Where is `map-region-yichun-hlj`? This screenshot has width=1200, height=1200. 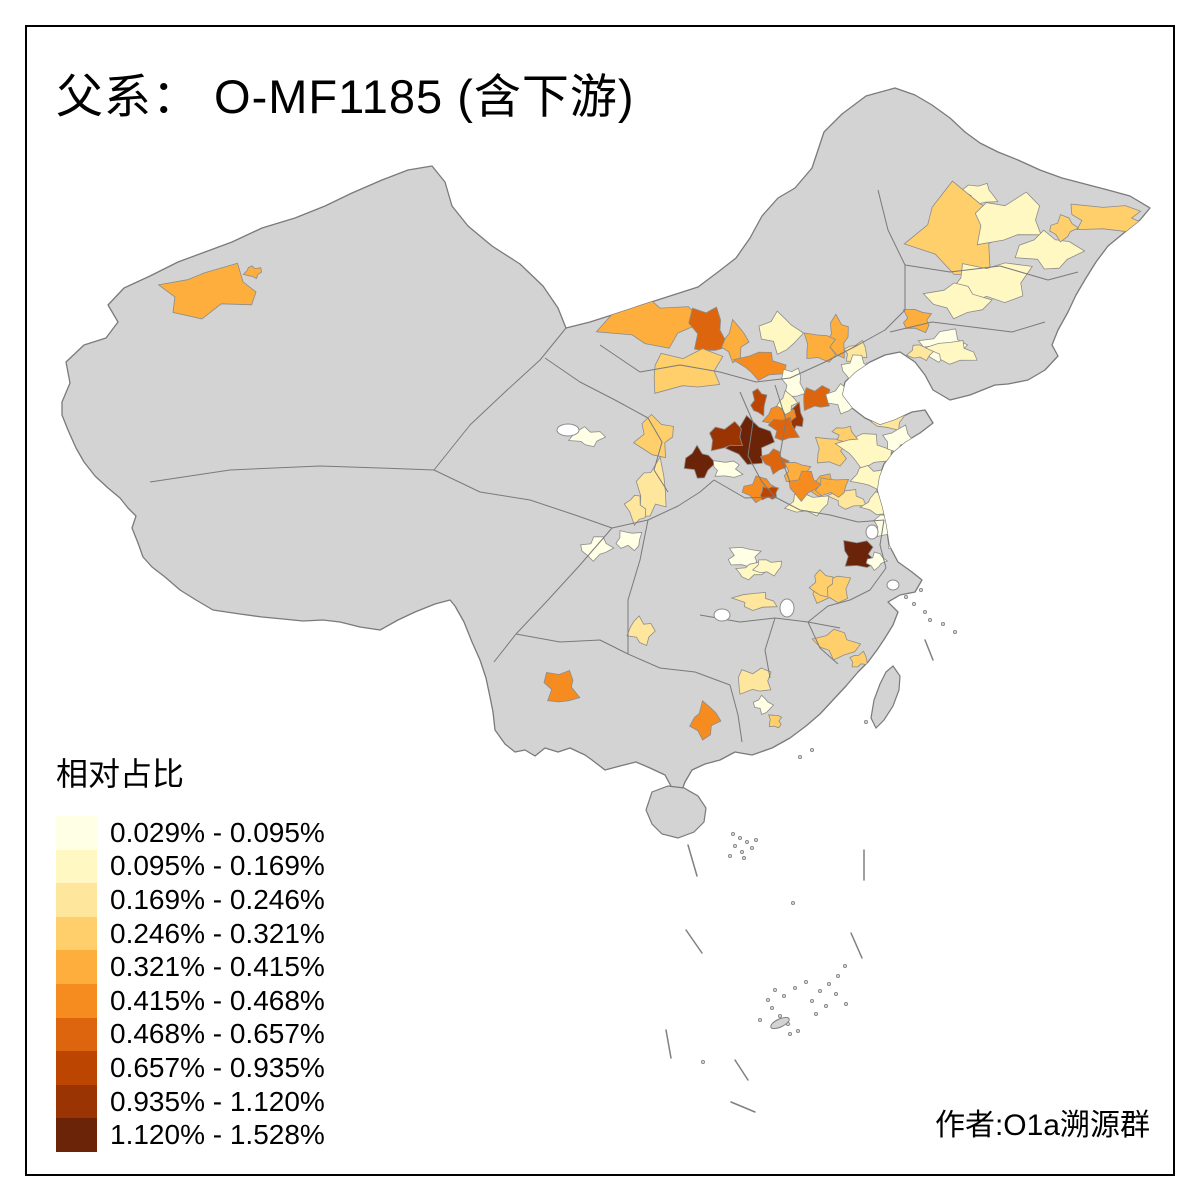 map-region-yichun-hlj is located at coordinates (1050, 249).